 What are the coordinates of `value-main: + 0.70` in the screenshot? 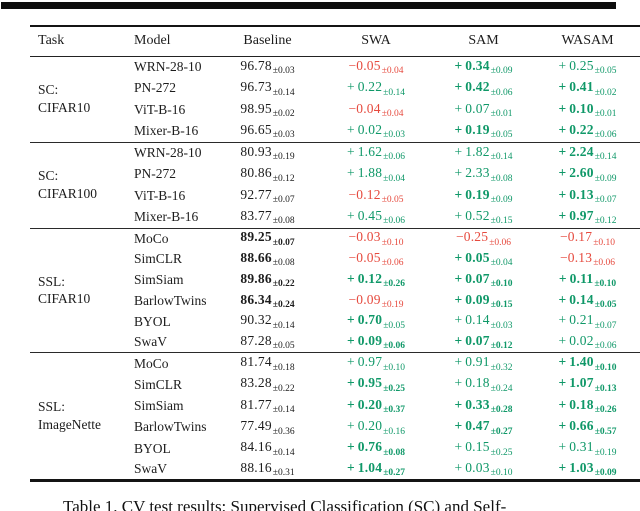 It's located at (364, 320).